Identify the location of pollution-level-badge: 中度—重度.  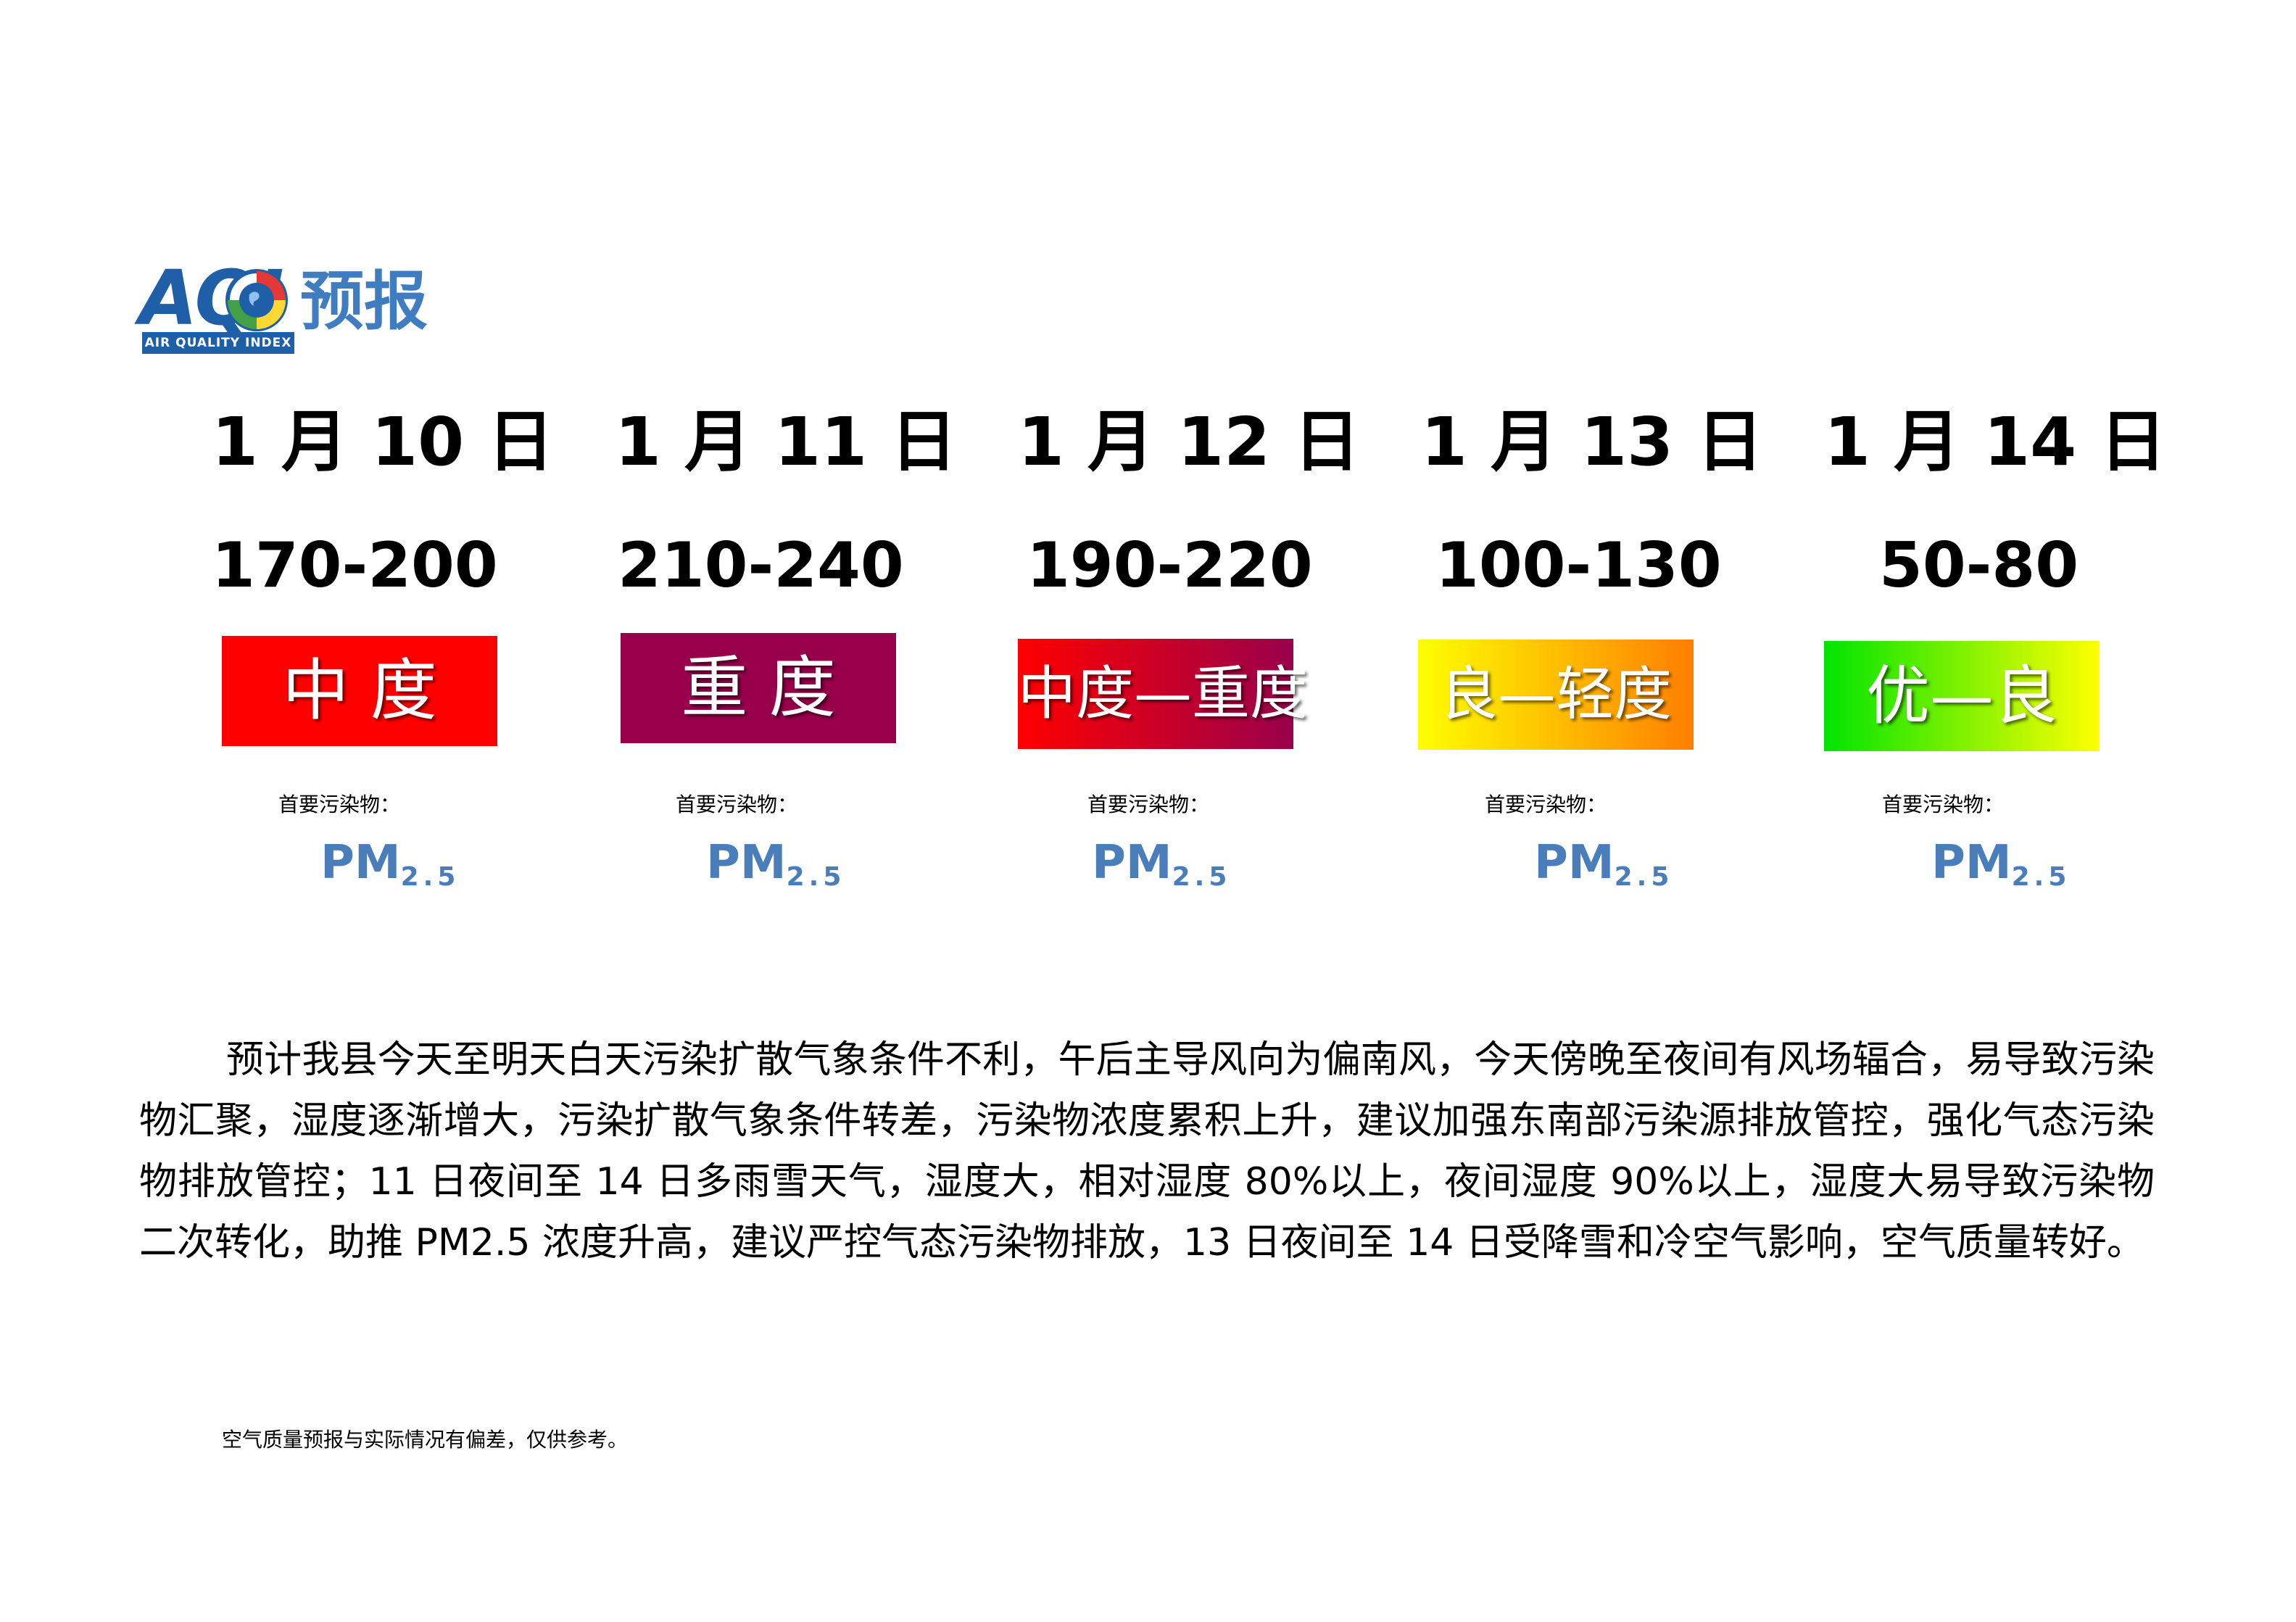
(1163, 694).